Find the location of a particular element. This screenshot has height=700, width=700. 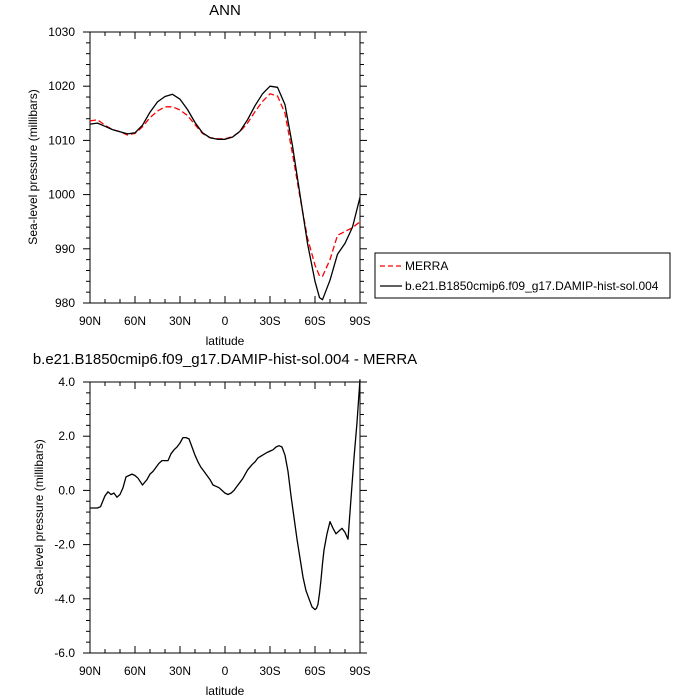

top-y-axis-label: Sea-level pressure (millibars) is located at coordinates (33, 166).